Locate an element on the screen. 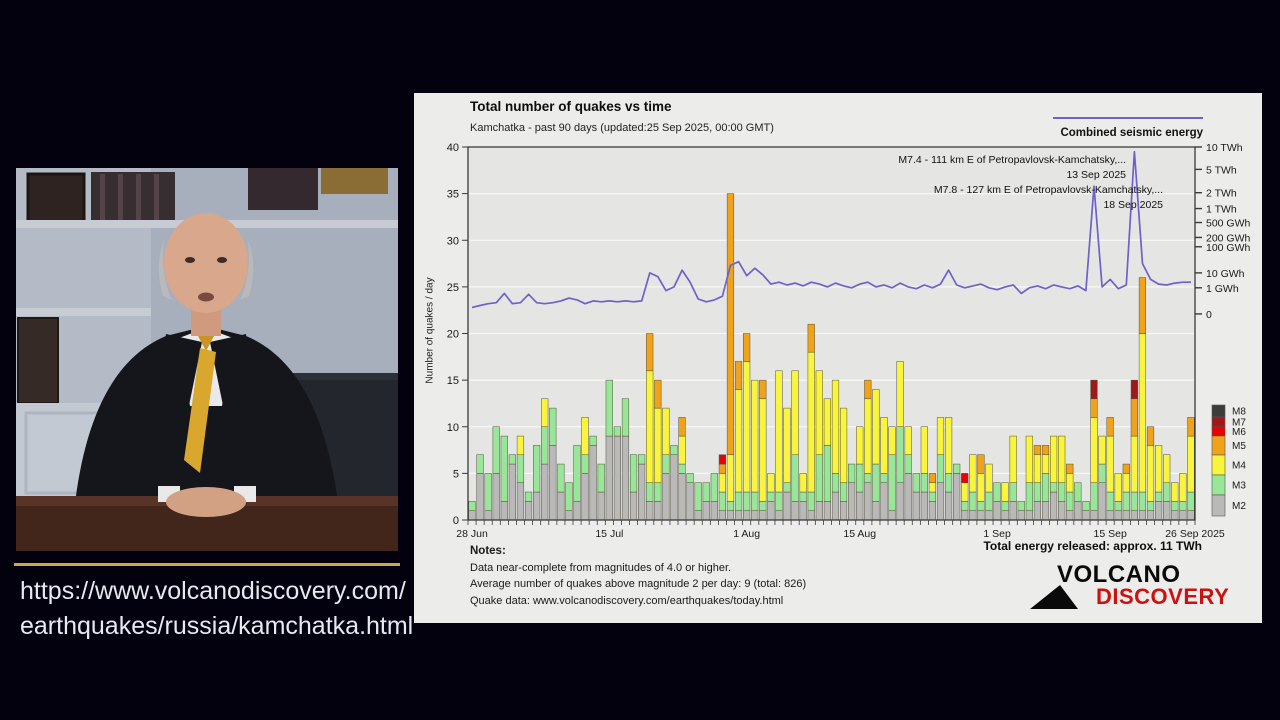 Image resolution: width=1280 pixels, height=720 pixels. books-row is located at coordinates (283, 189).